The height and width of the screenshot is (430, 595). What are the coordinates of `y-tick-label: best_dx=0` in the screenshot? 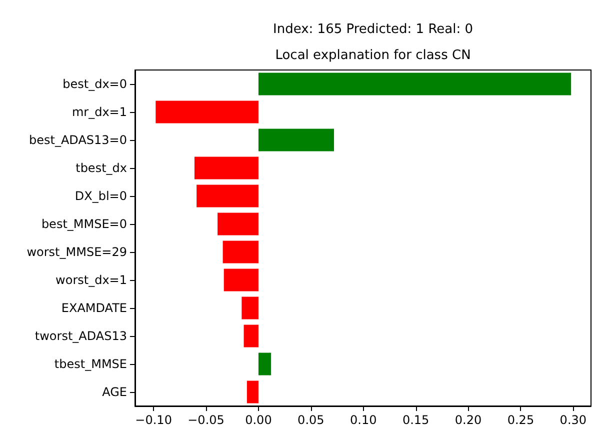 It's located at (94, 84).